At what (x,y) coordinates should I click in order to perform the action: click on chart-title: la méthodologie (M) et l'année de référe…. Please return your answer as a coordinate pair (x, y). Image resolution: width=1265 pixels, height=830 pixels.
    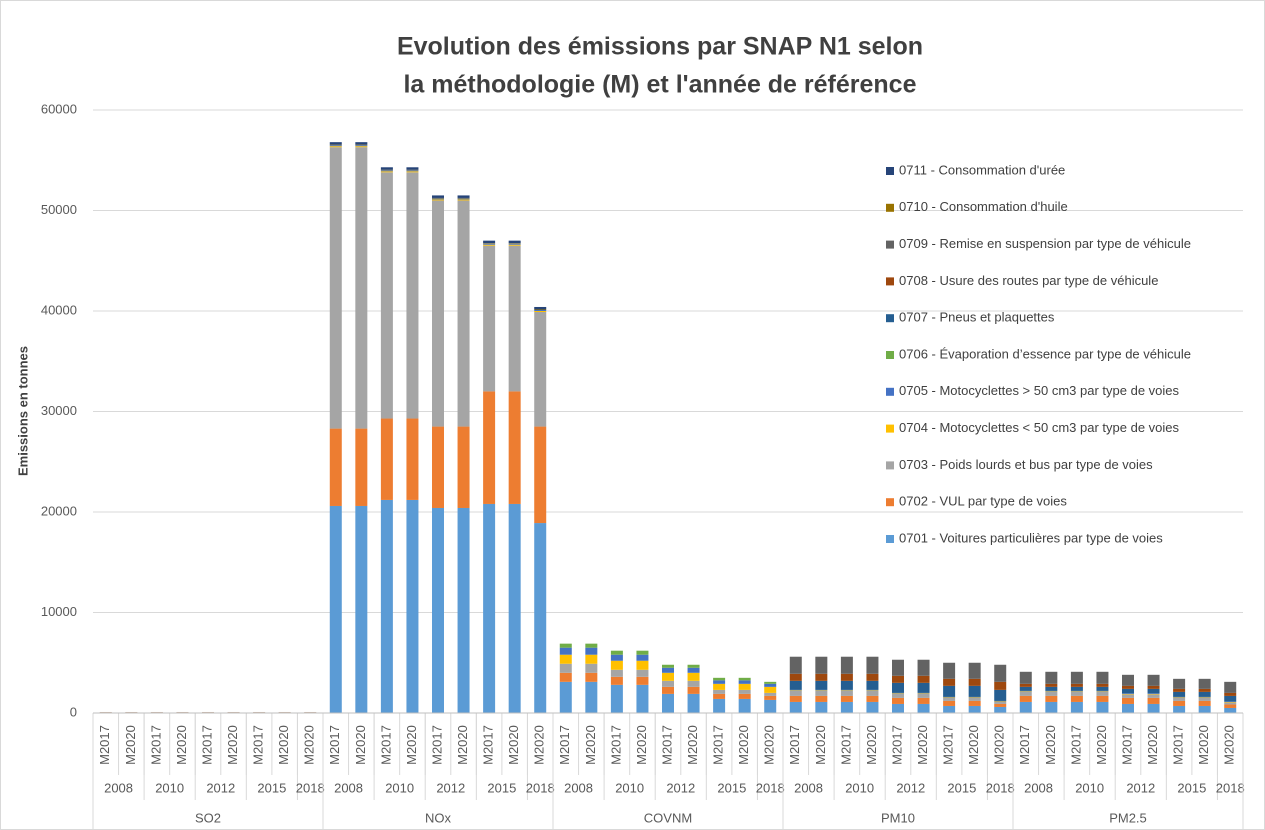
    Looking at the image, I should click on (659, 85).